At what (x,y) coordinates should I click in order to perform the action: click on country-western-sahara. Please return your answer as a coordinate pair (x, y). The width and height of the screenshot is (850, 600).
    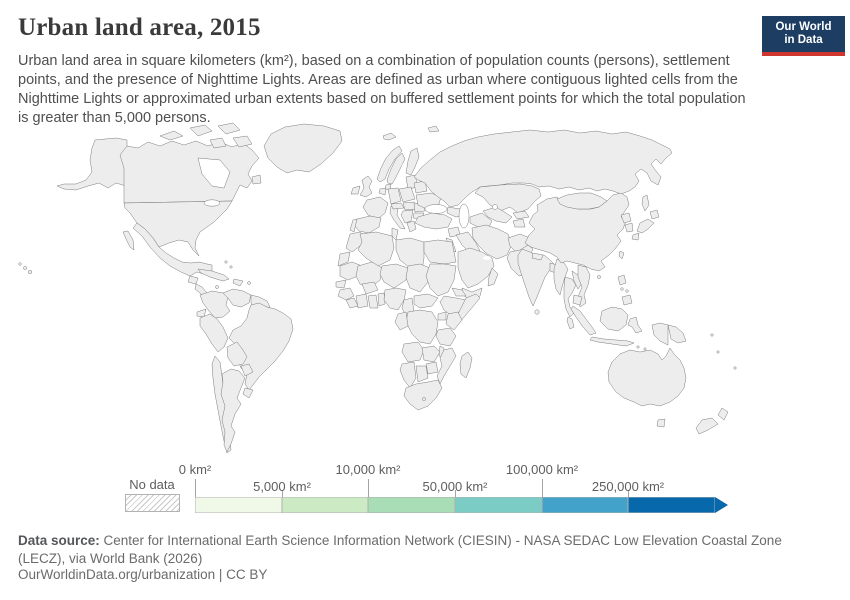
    Looking at the image, I should click on (344, 259).